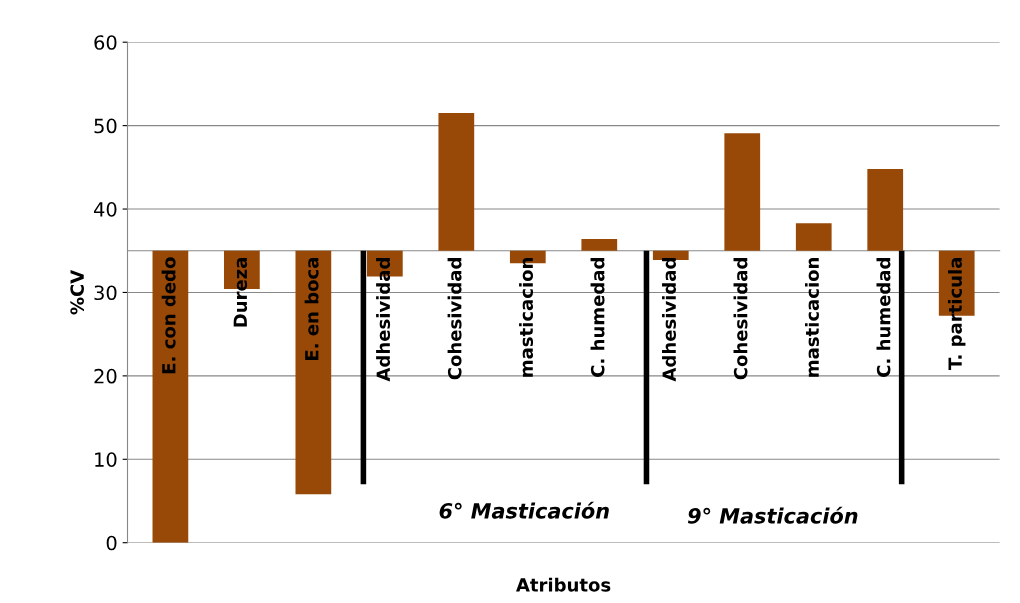 The width and height of the screenshot is (1020, 603). I want to click on y-tick-label: 10, so click(106, 459).